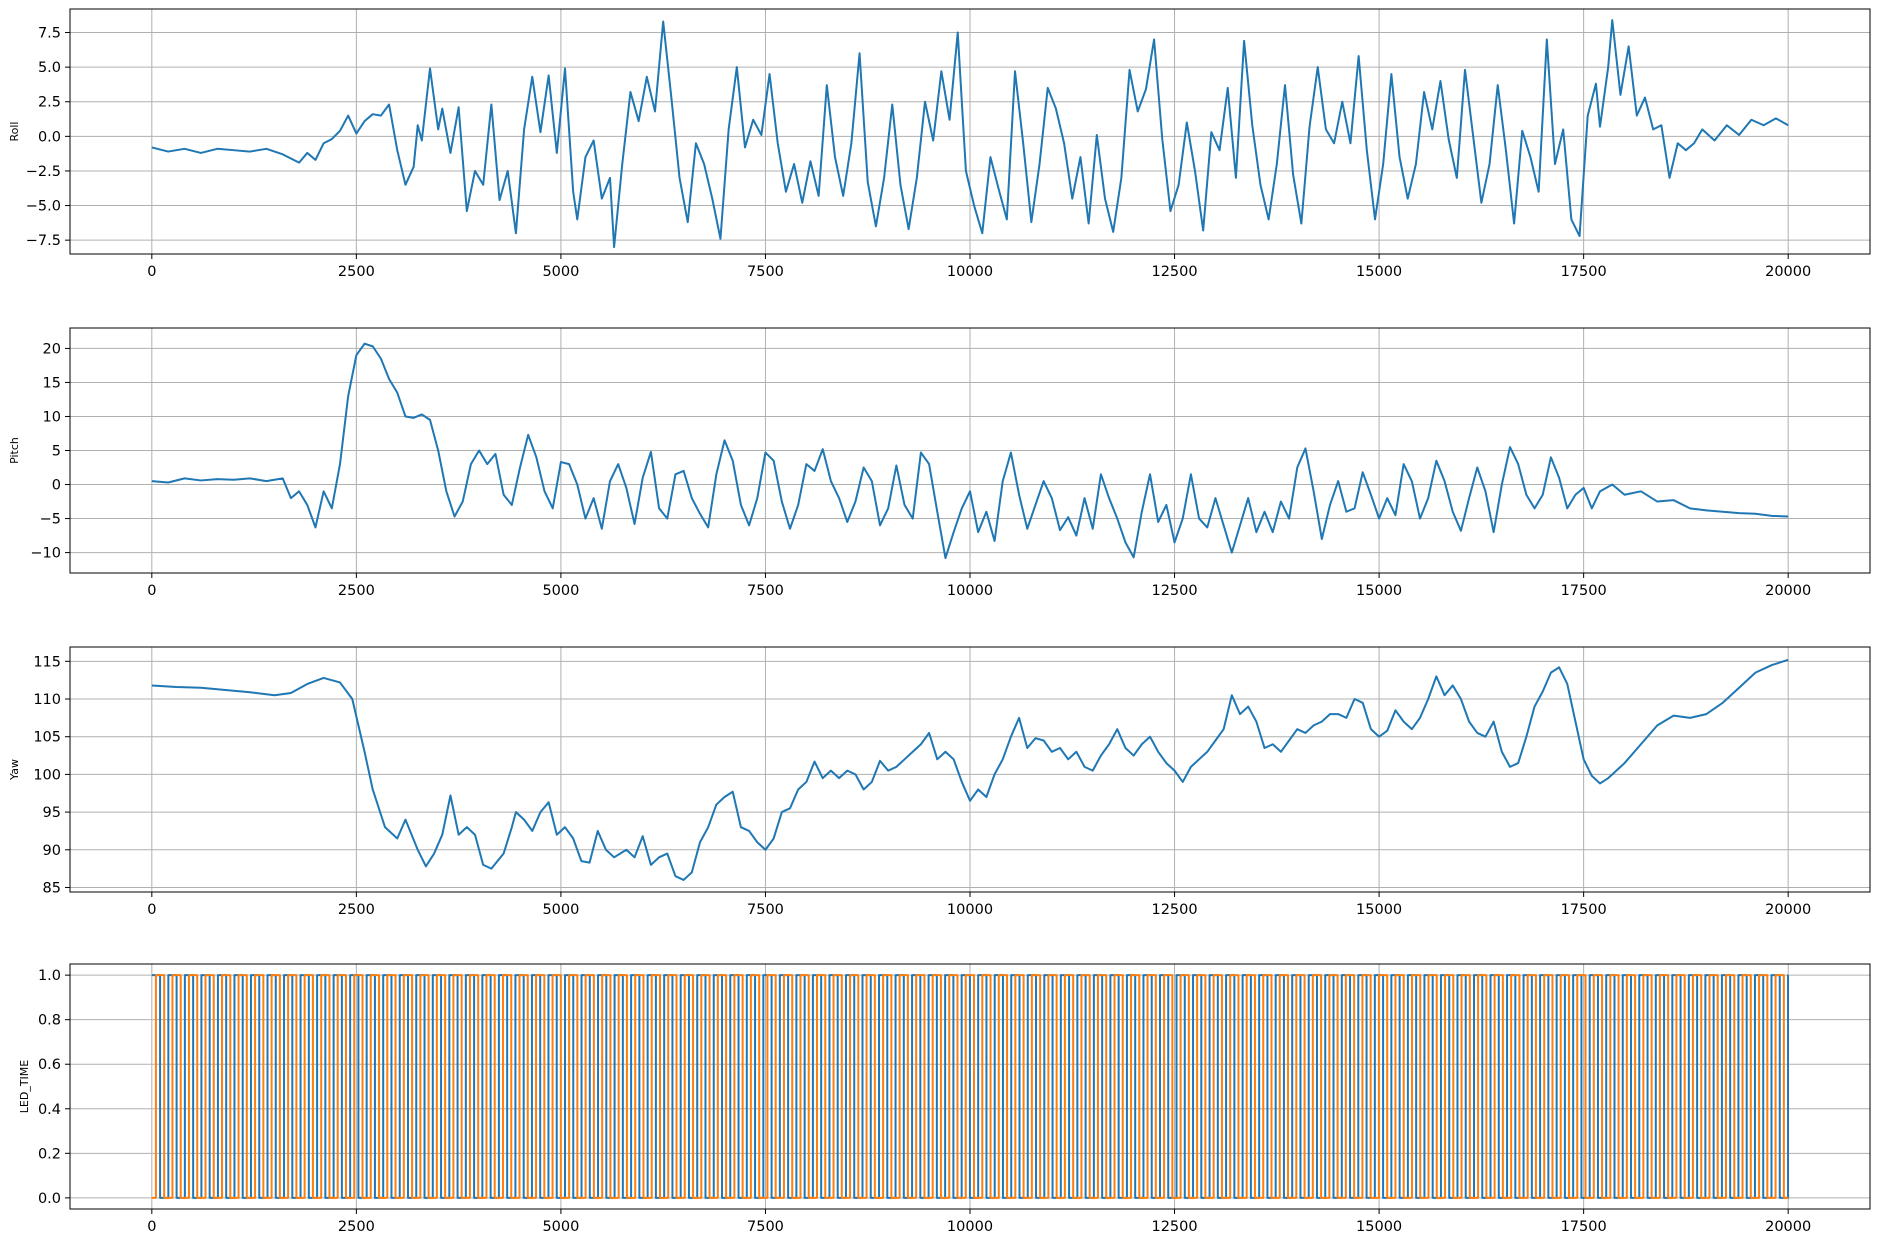 Image resolution: width=1879 pixels, height=1243 pixels. I want to click on y-tick-label: −5, so click(50, 520).